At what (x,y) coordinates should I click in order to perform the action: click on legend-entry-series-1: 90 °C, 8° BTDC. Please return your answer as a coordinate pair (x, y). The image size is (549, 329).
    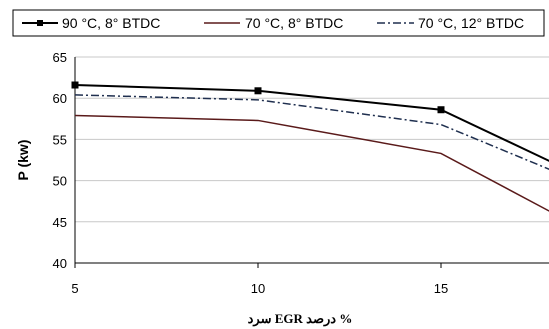
    Looking at the image, I should click on (111, 23).